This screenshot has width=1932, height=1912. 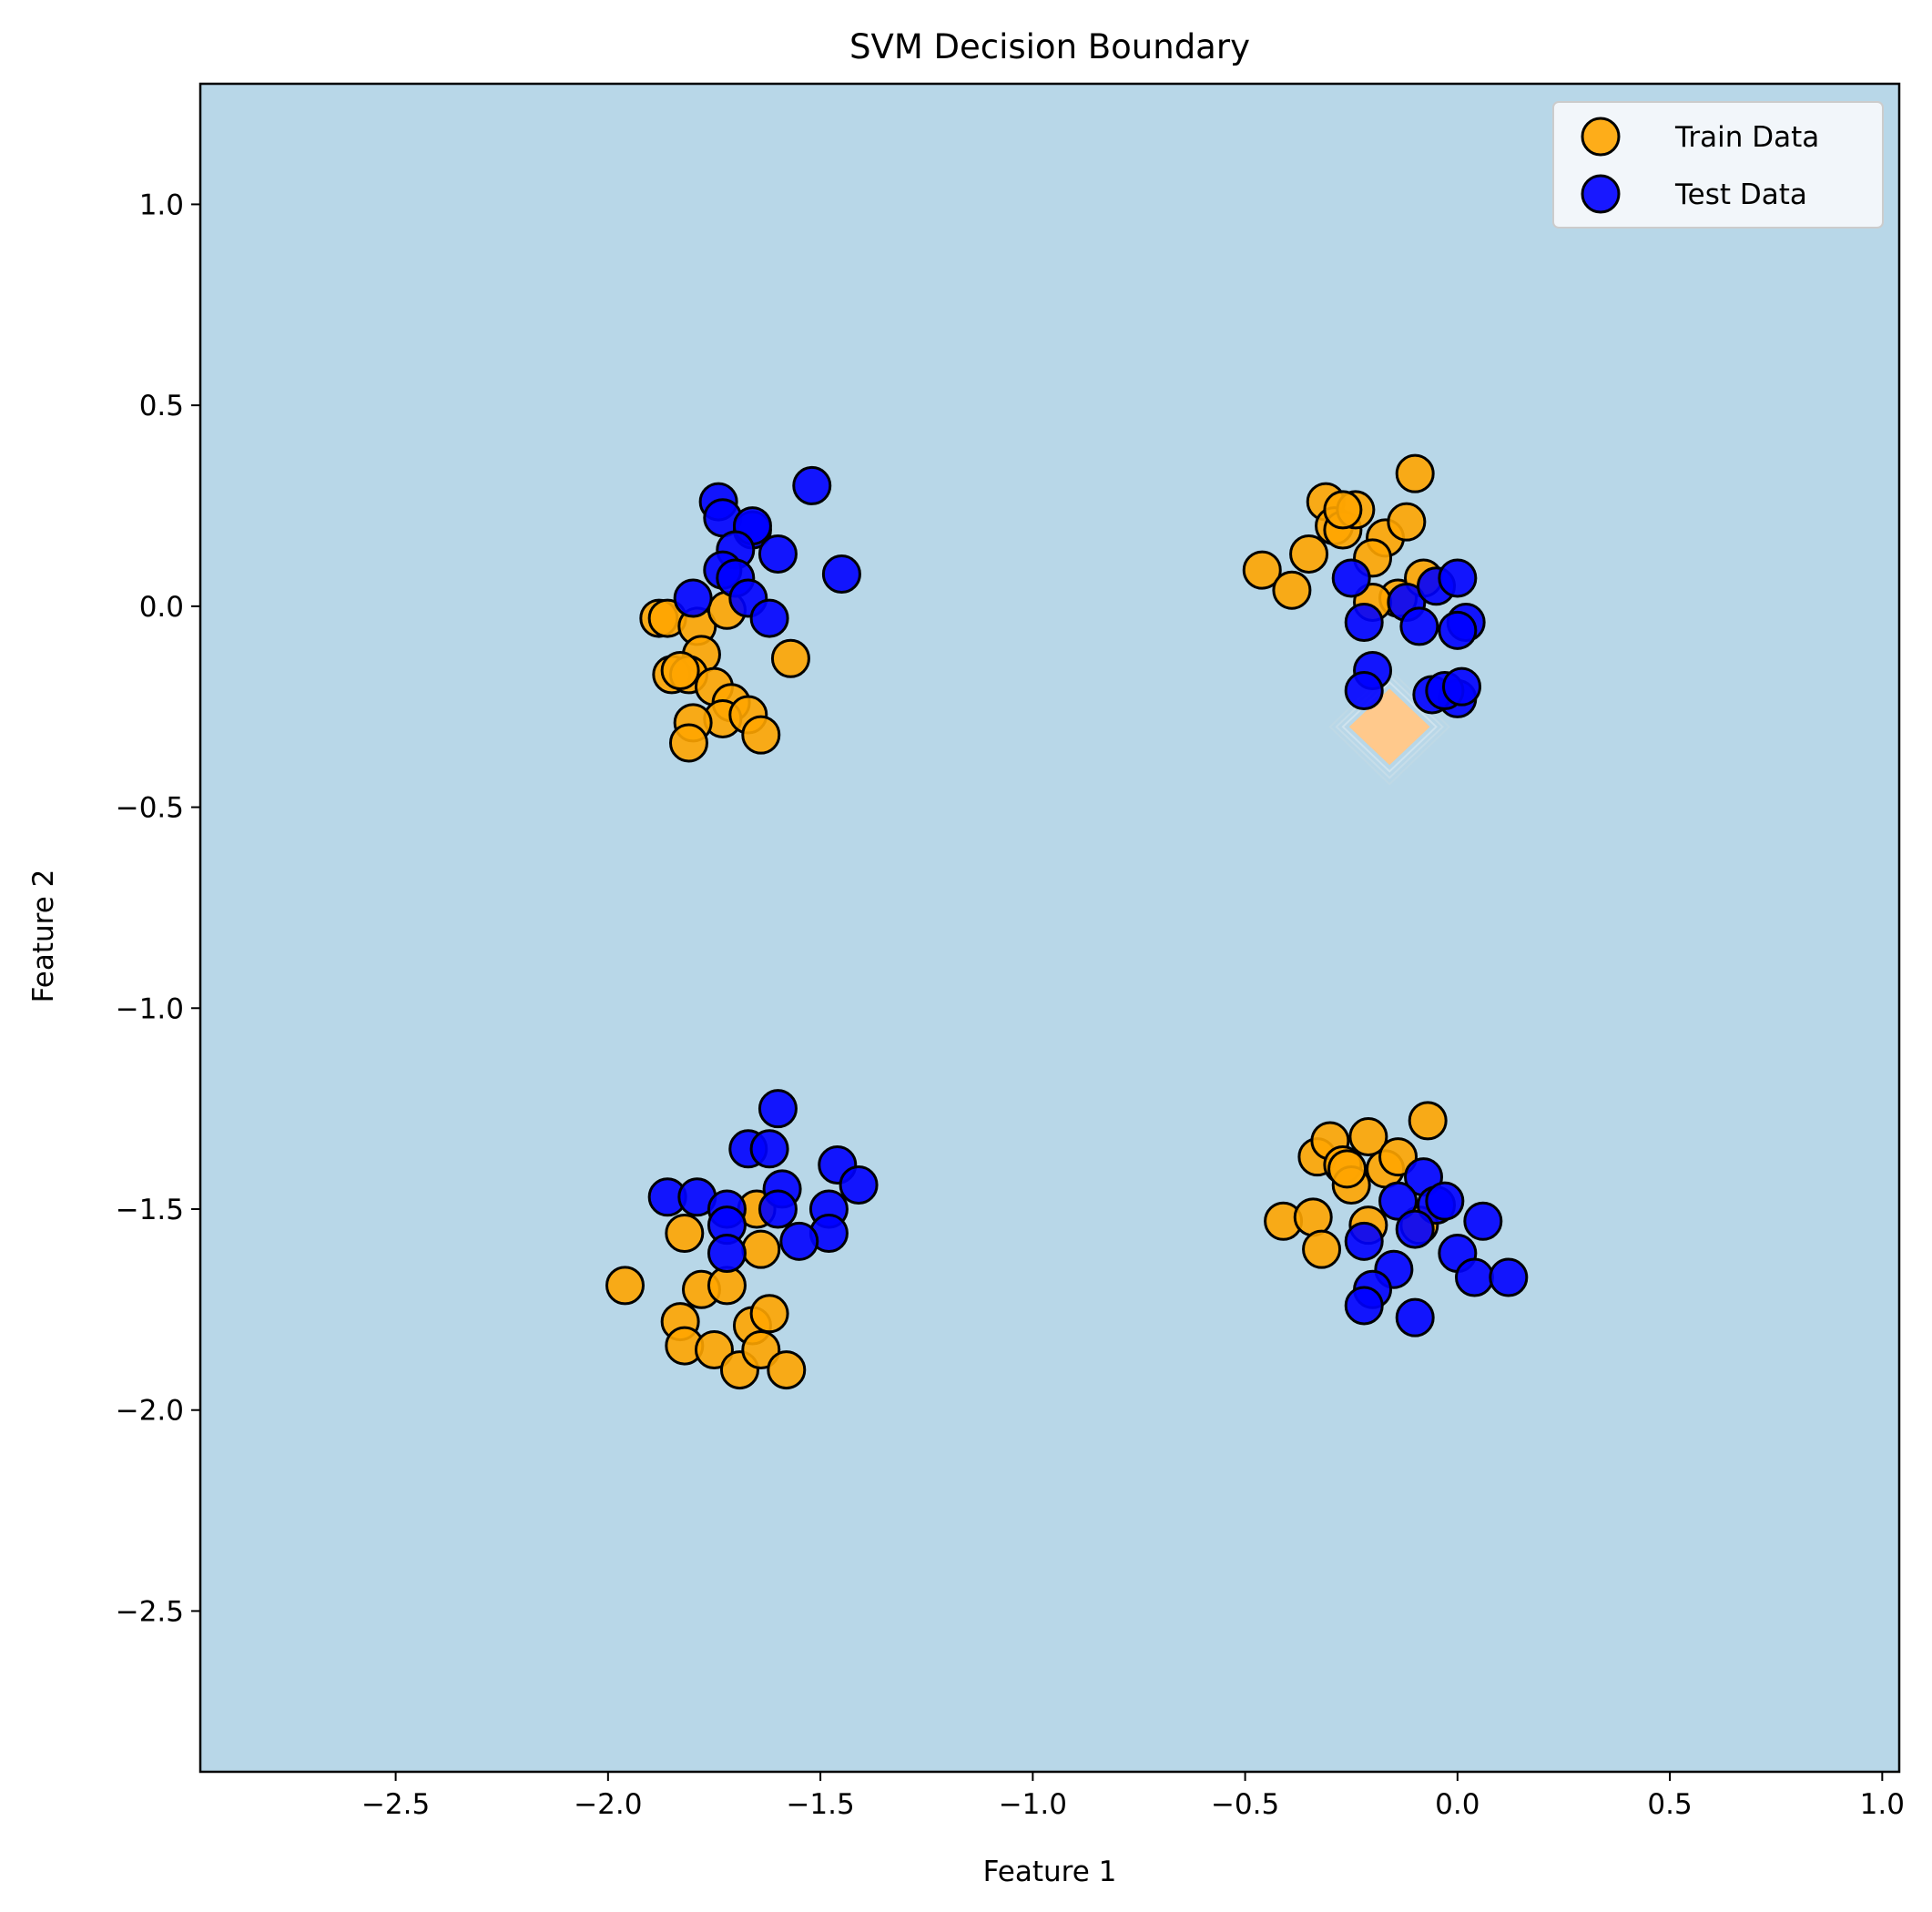 I want to click on x-tick-label: 0.0, so click(x=1458, y=1804).